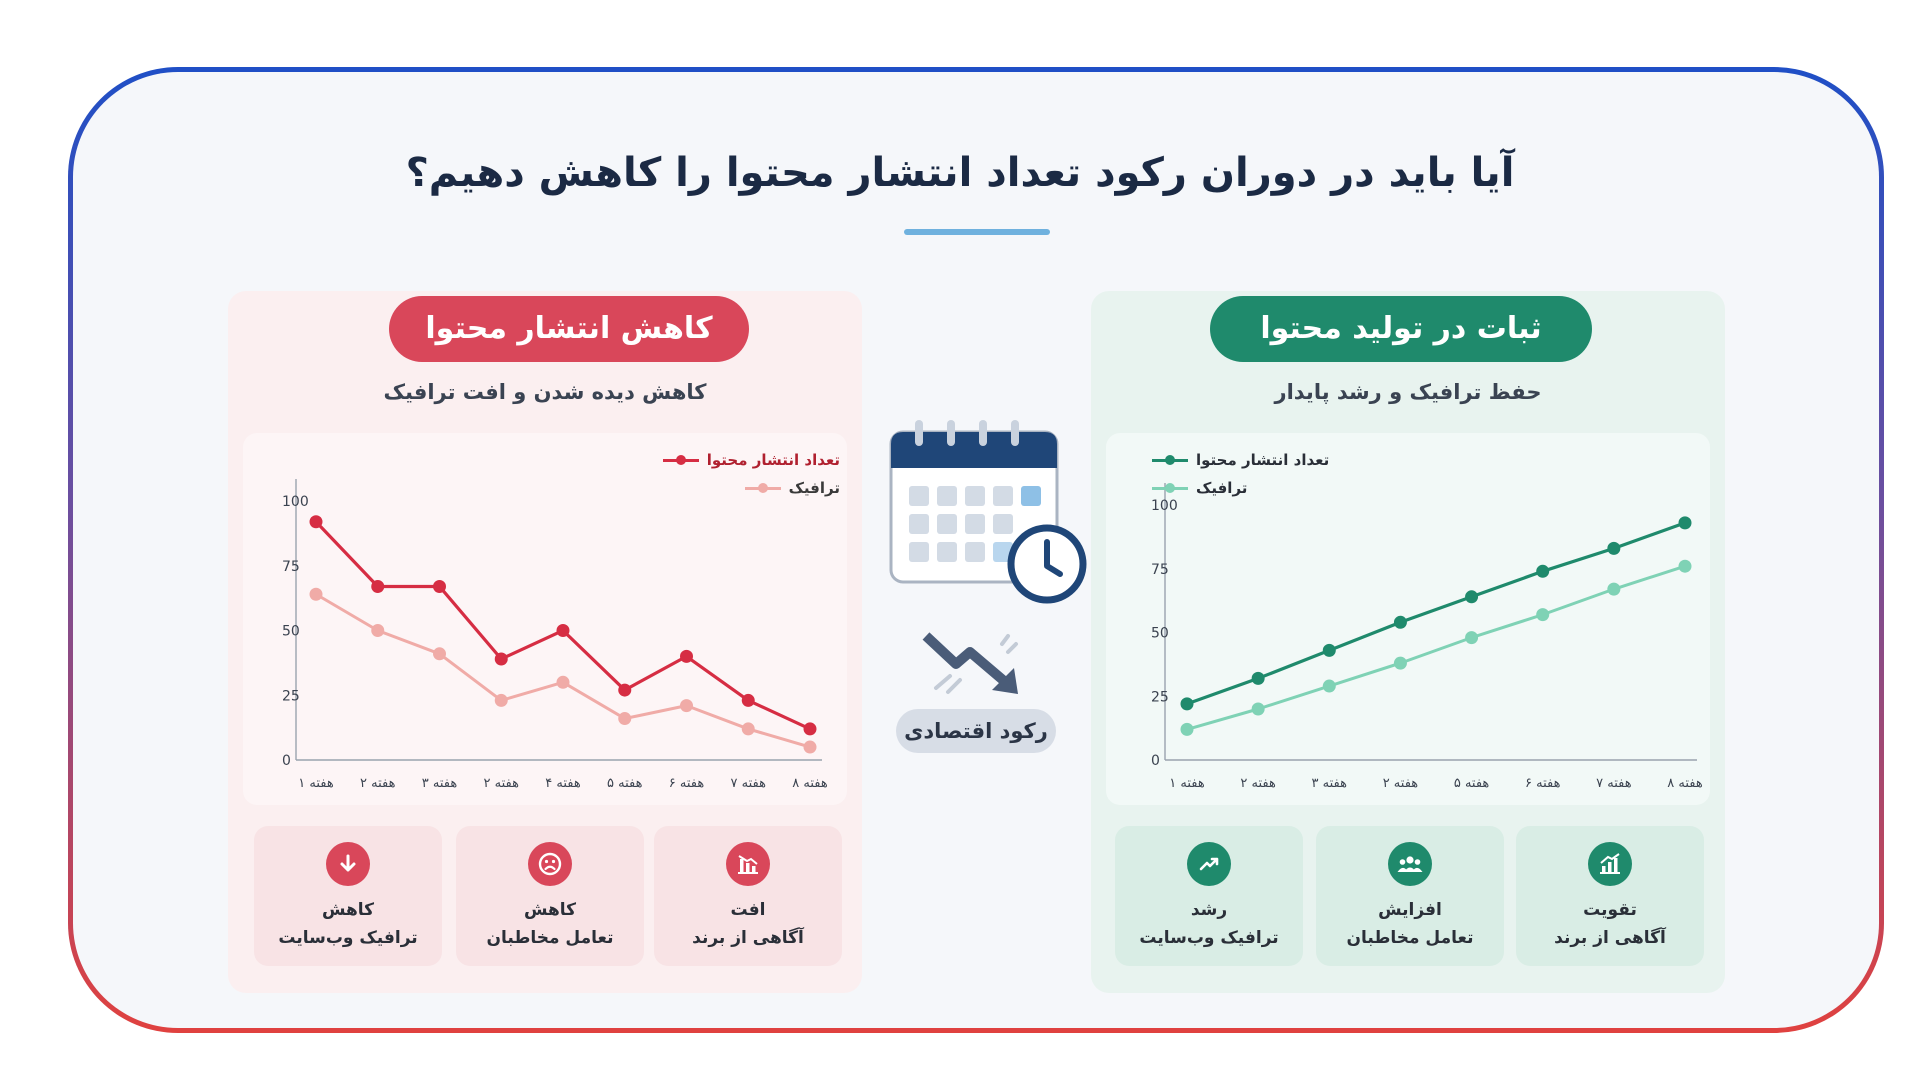 The width and height of the screenshot is (1920, 1080). I want to click on metric-line1: کاهش, so click(550, 910).